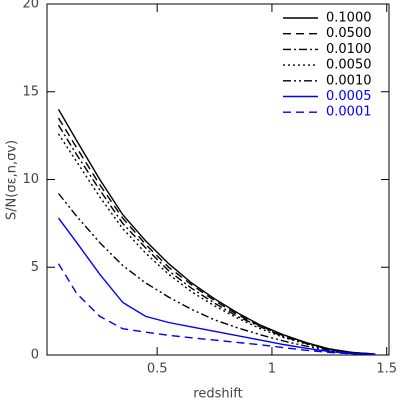 This screenshot has height=409, width=409. I want to click on legend-label: 0.0010, so click(349, 80).